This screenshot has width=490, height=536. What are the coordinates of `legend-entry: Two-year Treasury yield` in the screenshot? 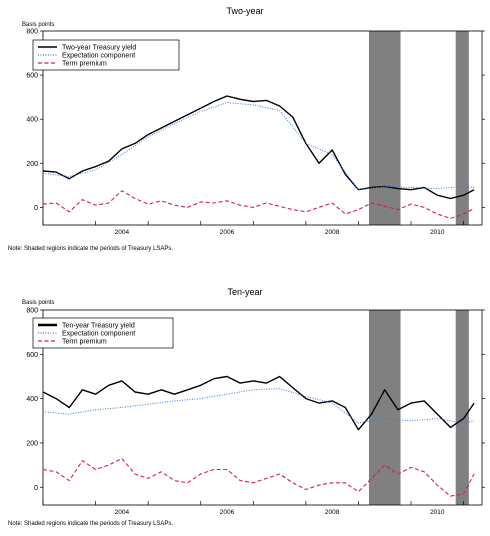 It's located at (99, 48).